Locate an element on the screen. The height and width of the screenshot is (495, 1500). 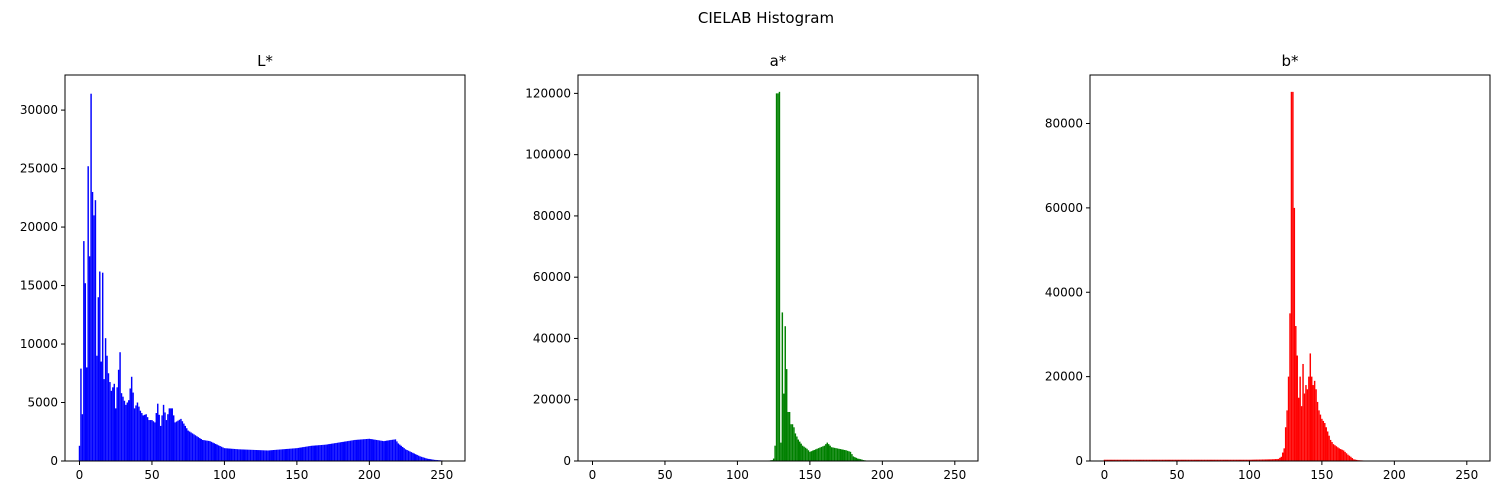
y-tick-label: 60000 is located at coordinates (552, 277).